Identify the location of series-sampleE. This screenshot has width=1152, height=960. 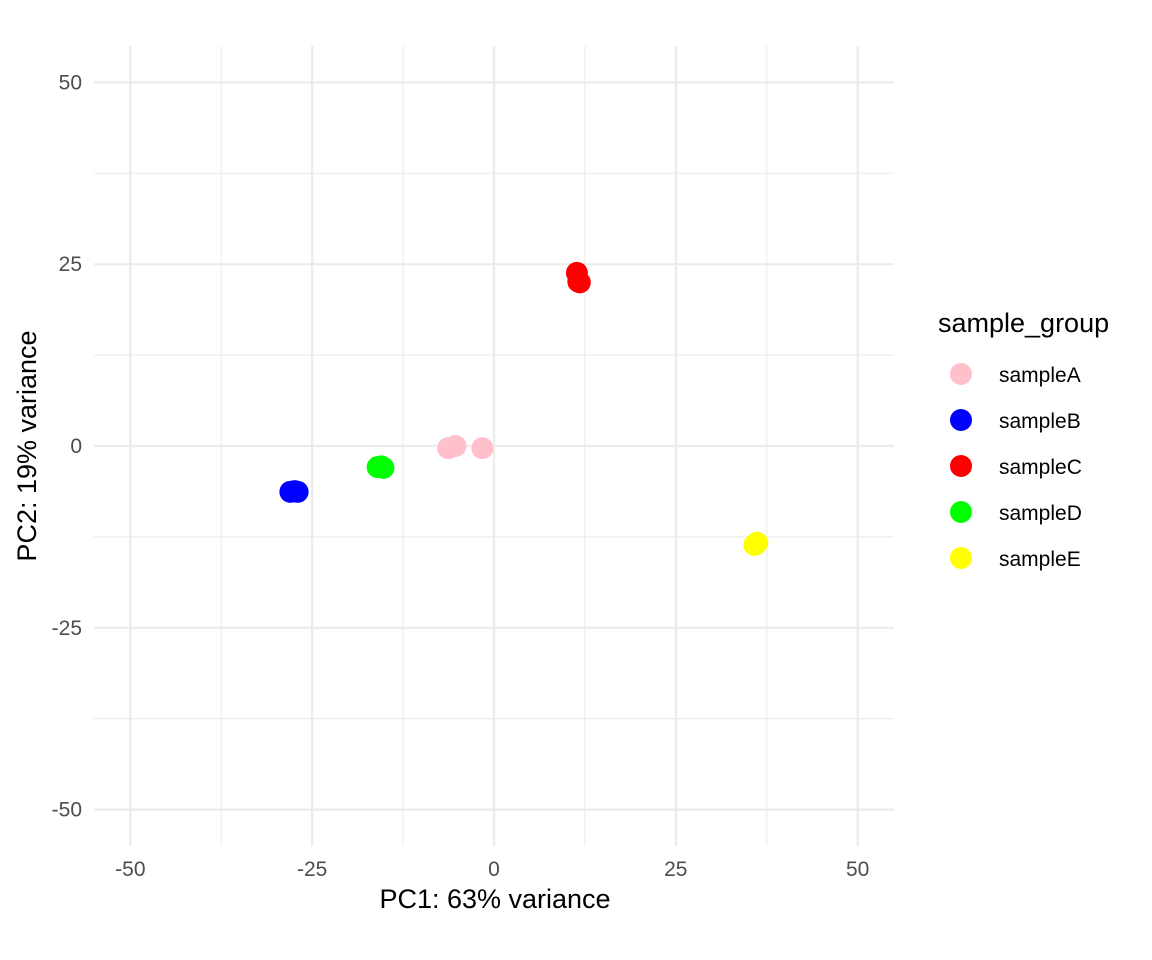
(756, 543).